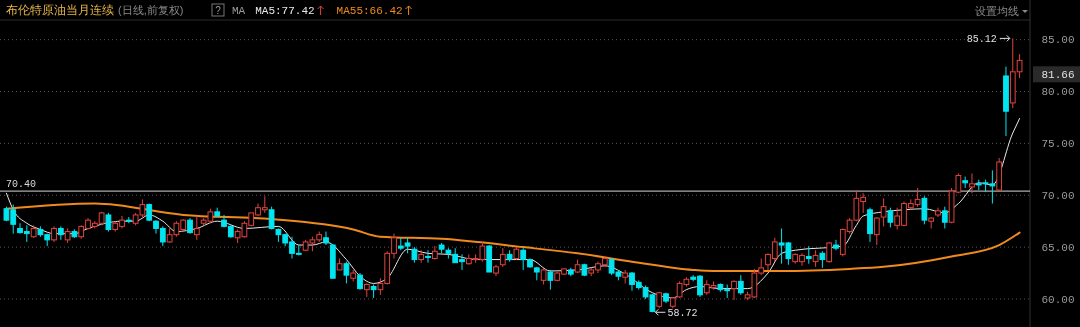  I want to click on y-tick-label: 65.00, so click(1058, 247).